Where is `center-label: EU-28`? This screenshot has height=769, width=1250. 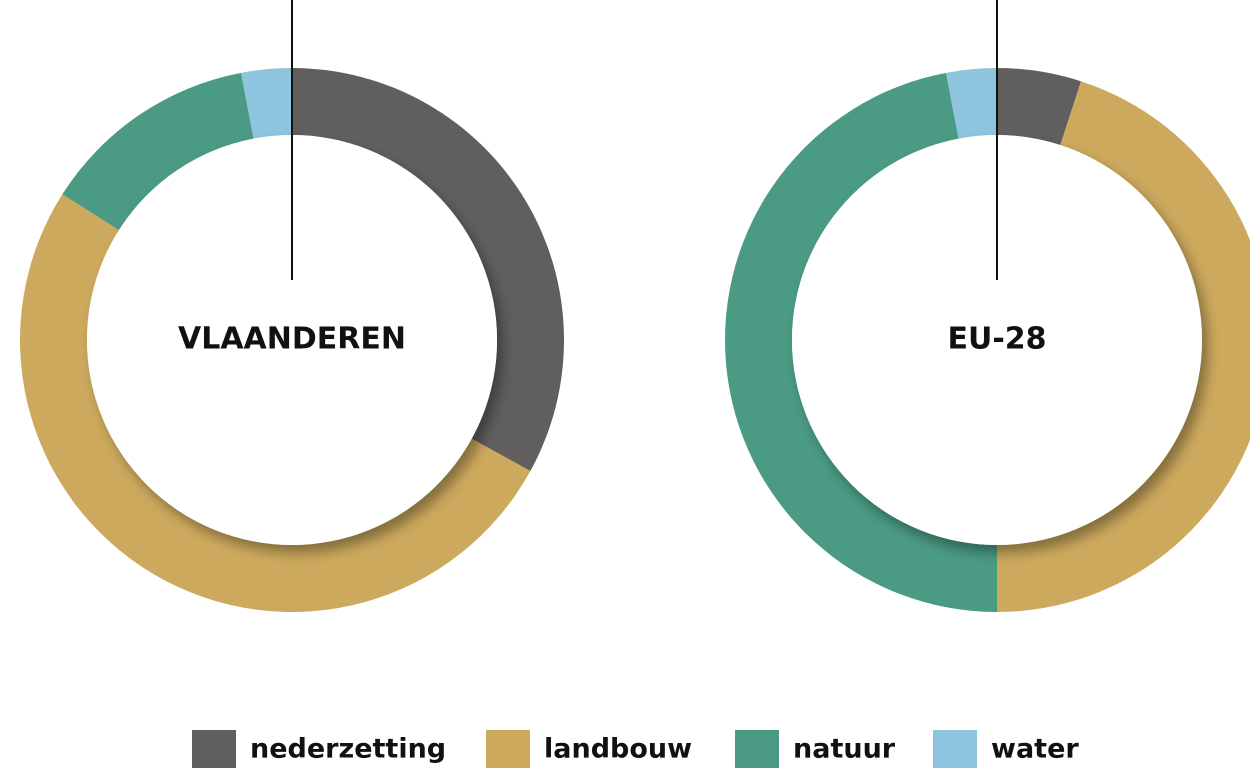 center-label: EU-28 is located at coordinates (996, 339).